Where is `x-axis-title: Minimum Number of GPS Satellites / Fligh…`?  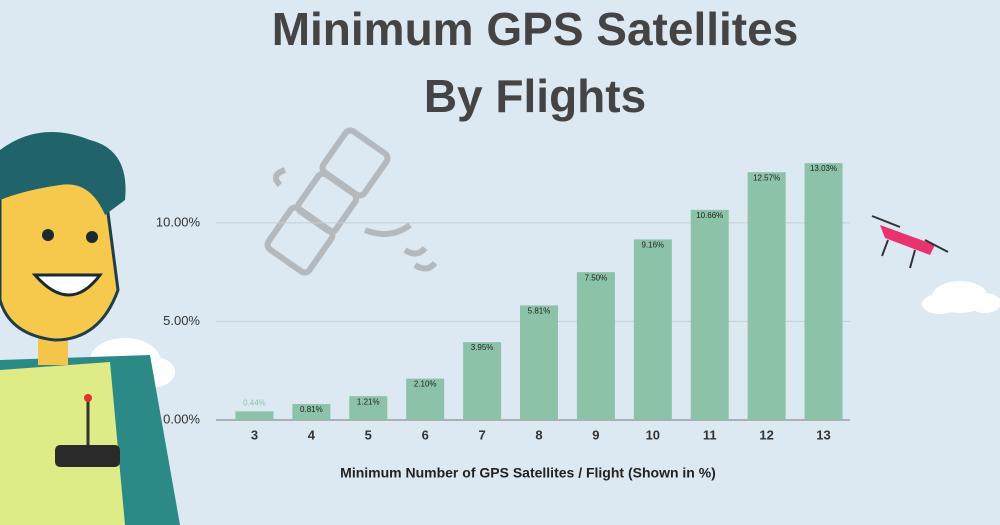 x-axis-title: Minimum Number of GPS Satellites / Fligh… is located at coordinates (528, 473).